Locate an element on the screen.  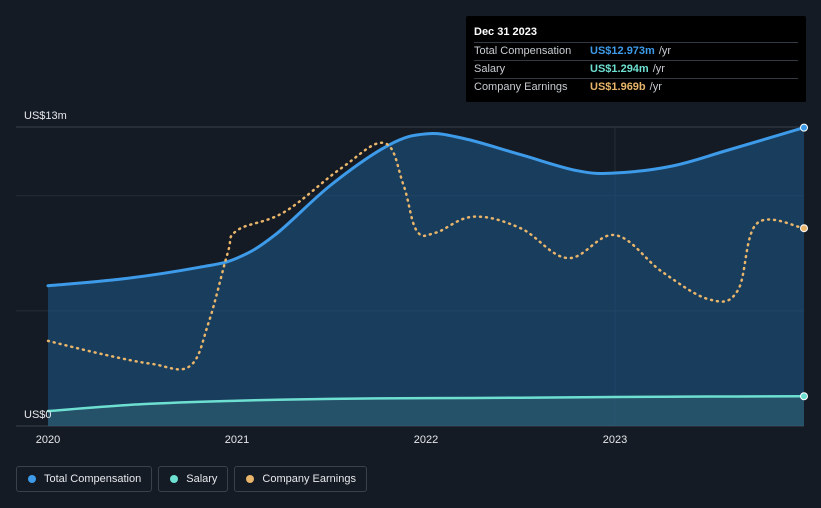
tooltip-label: Salary is located at coordinates (490, 69).